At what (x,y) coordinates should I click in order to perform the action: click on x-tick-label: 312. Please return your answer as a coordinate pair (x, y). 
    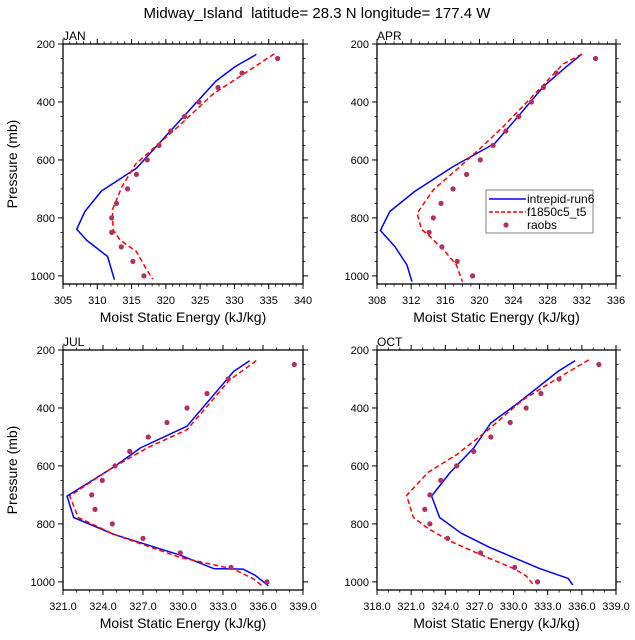
    Looking at the image, I should click on (411, 301).